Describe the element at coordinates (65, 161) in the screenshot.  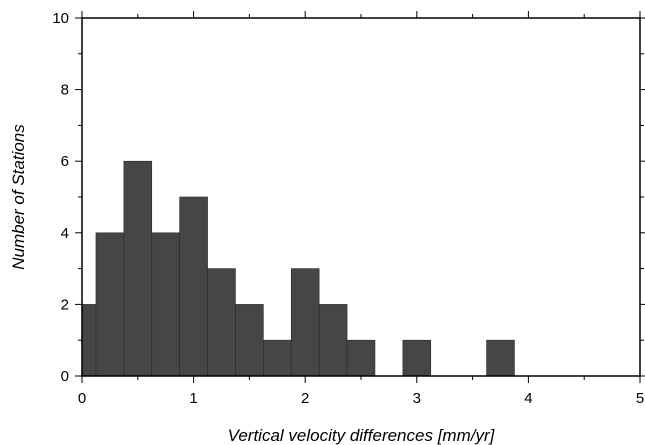
I see `y-tick-label: 6` at that location.